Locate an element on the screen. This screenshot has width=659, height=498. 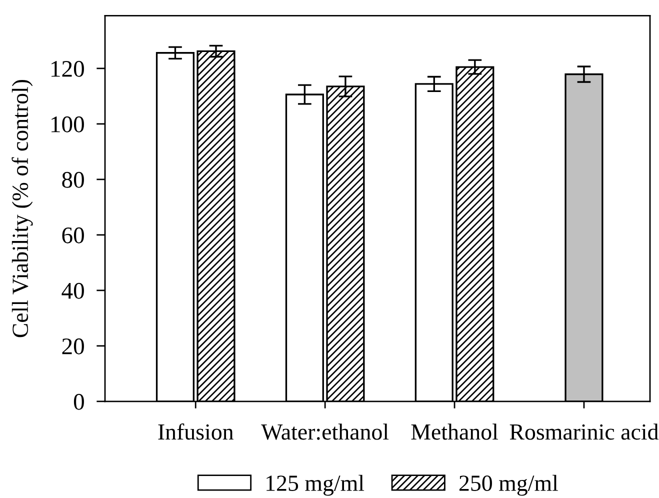
y-tick-label: 80 is located at coordinates (73, 180).